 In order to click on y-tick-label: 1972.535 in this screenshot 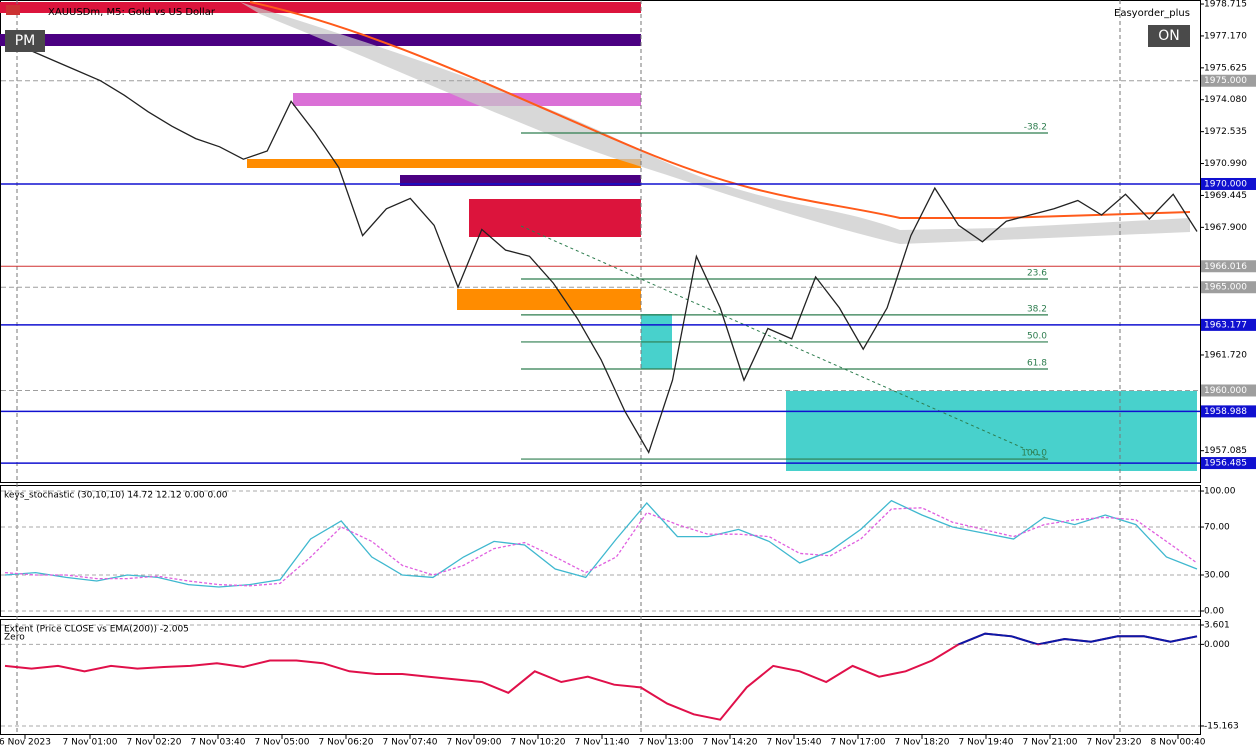, I will do `click(1225, 132)`.